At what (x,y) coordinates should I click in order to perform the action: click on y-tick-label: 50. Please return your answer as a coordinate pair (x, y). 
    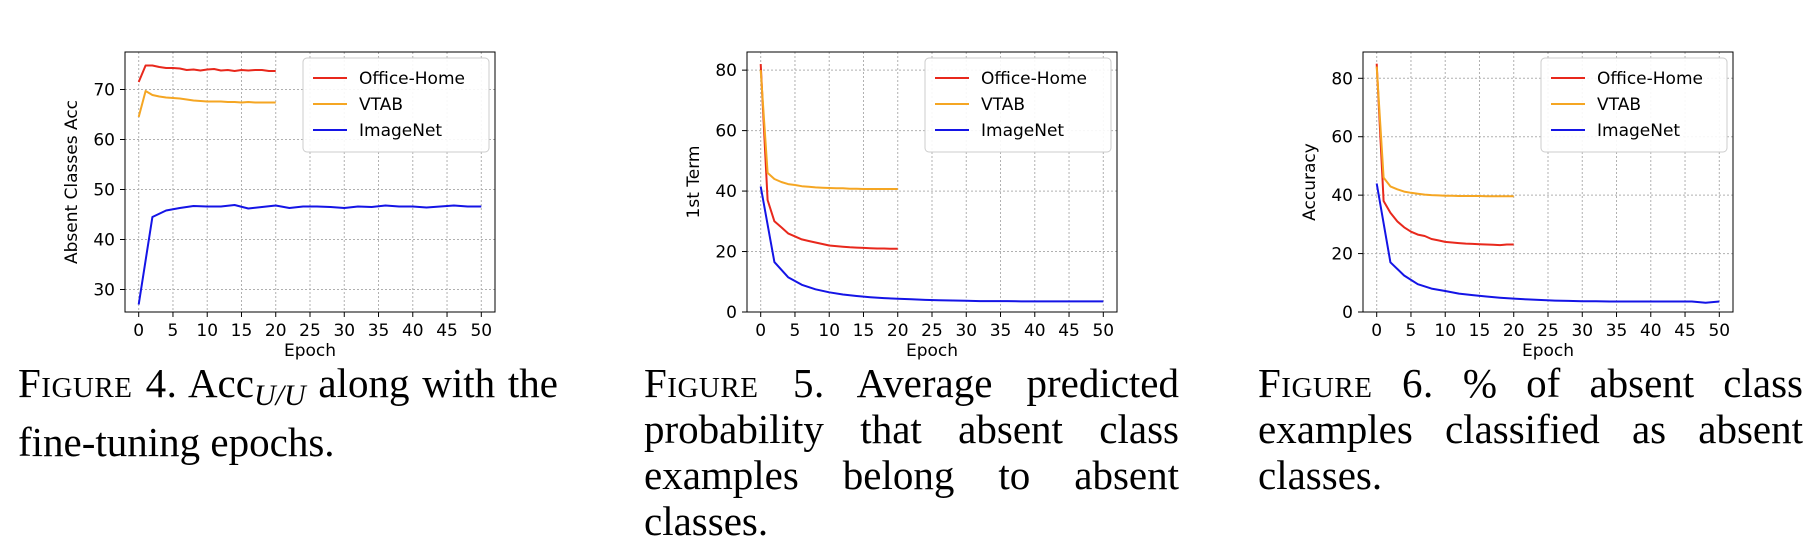
    Looking at the image, I should click on (104, 191).